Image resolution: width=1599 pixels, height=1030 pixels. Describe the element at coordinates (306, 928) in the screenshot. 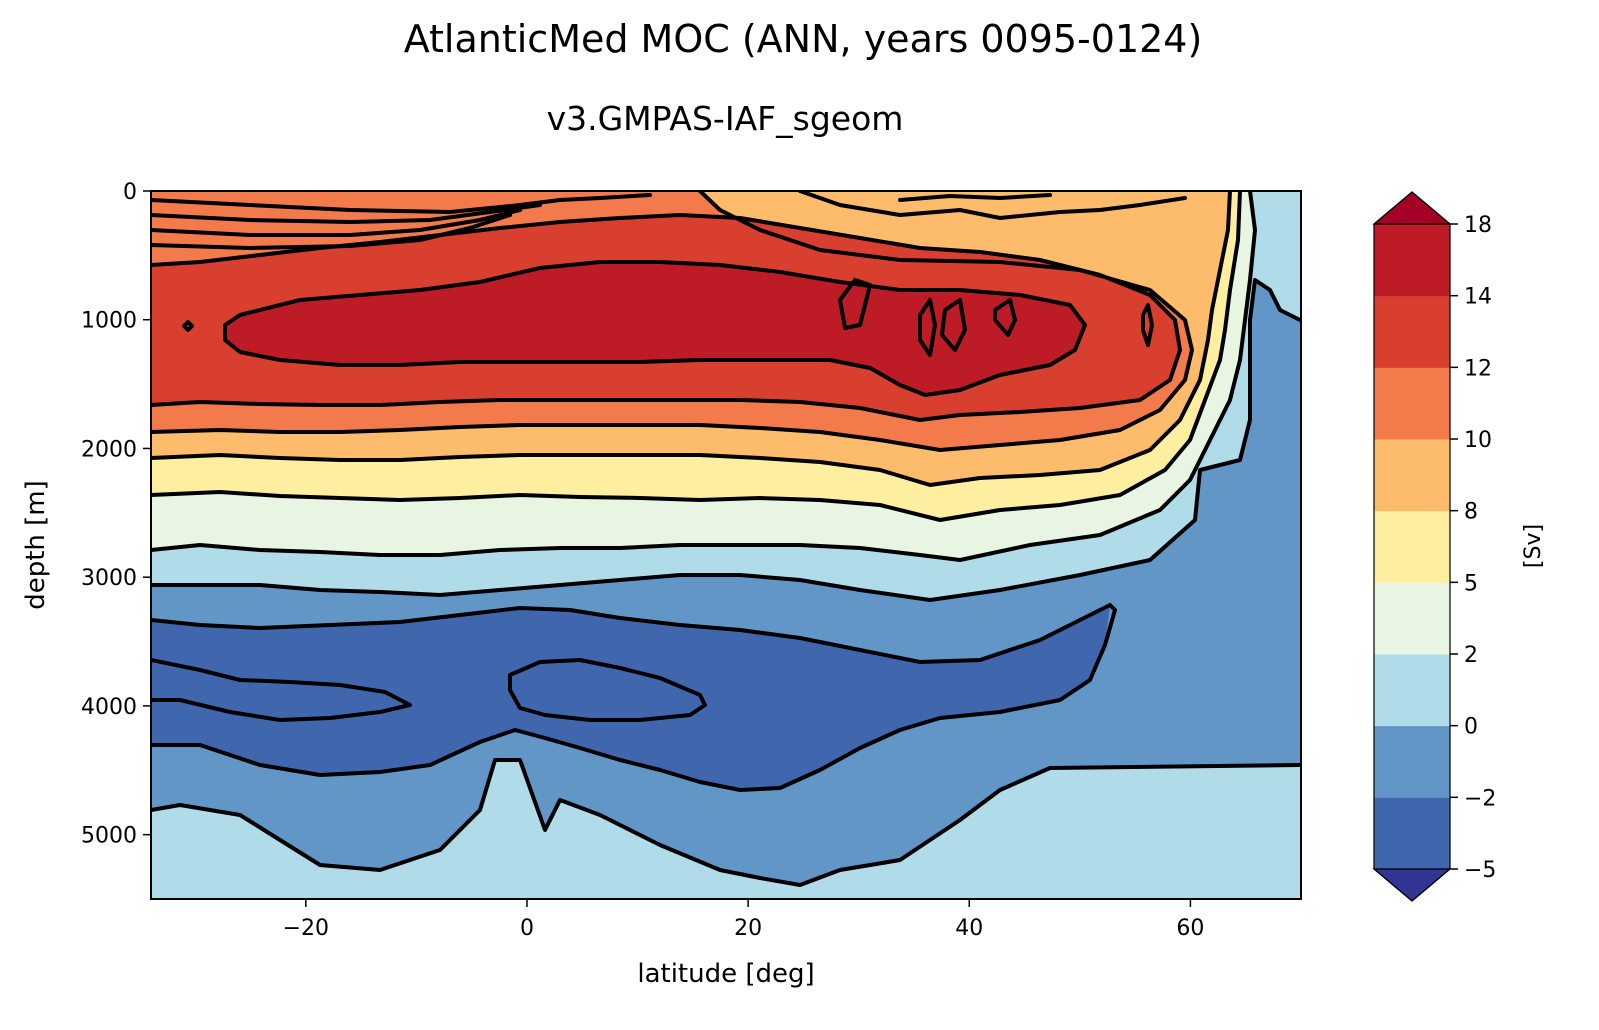

I see `x-tick-label: −20` at that location.